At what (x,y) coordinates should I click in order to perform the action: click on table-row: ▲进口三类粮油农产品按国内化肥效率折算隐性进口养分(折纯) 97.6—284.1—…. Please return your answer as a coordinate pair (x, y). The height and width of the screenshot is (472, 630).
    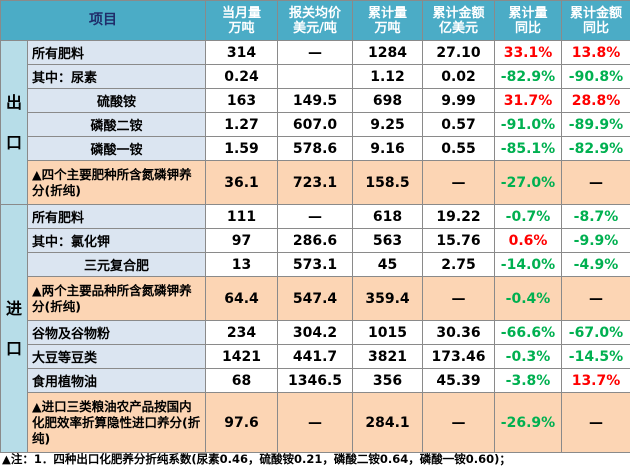
    Looking at the image, I should click on (315, 422).